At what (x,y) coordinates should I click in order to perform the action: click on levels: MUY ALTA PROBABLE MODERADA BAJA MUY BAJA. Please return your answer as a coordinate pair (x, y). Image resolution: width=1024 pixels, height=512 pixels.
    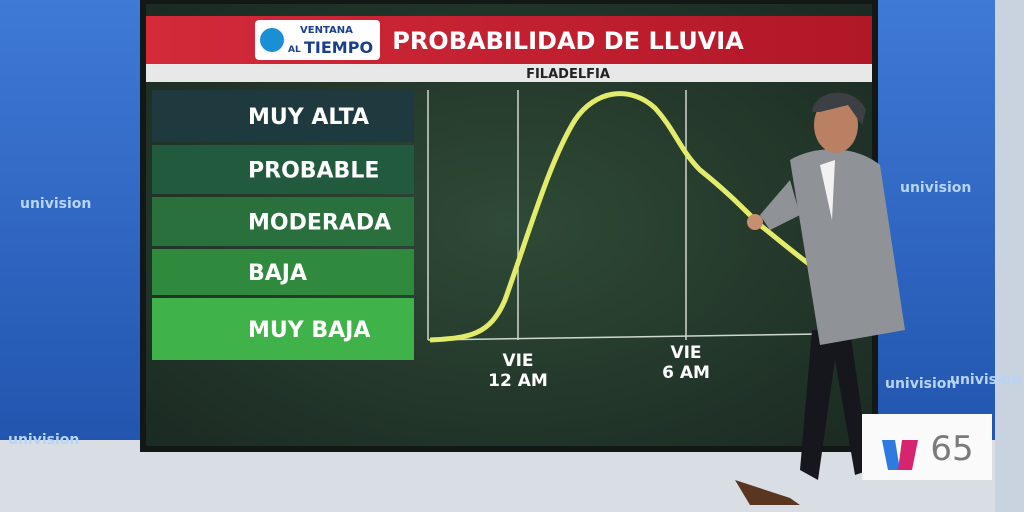
    Looking at the image, I should click on (283, 225).